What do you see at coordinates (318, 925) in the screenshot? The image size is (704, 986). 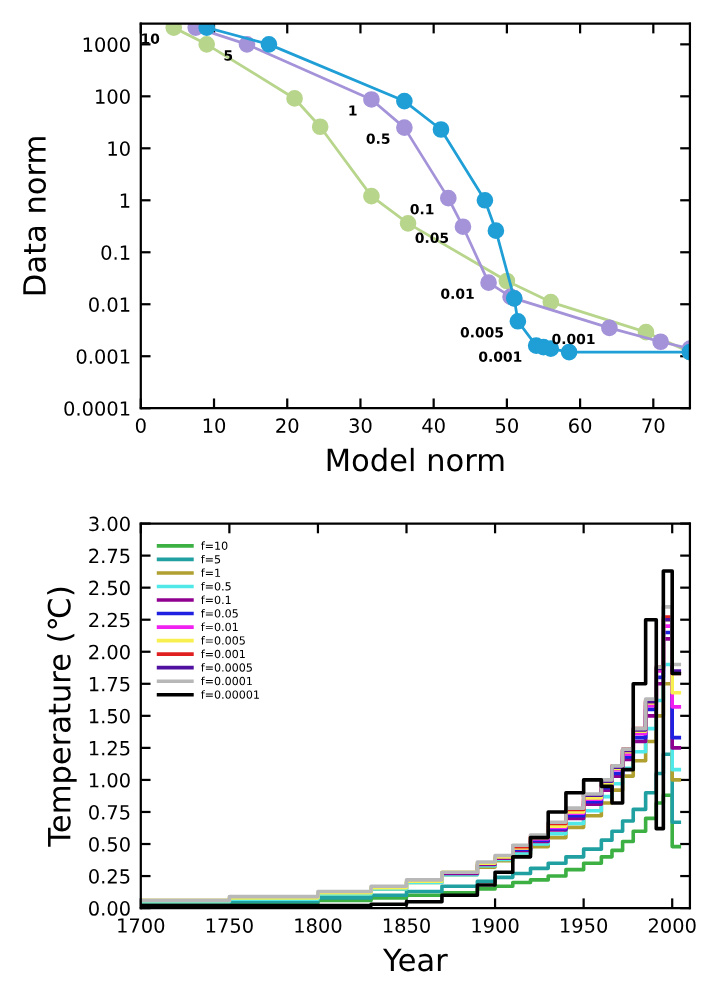 I see `x-tick-label: 1800` at bounding box center [318, 925].